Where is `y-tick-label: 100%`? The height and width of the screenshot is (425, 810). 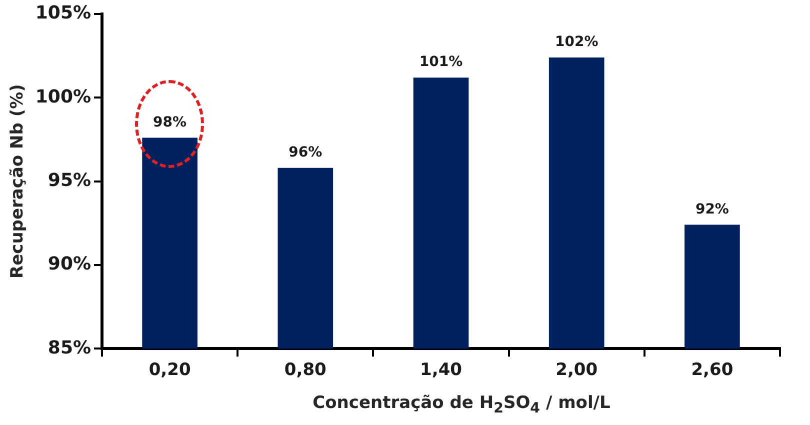
y-tick-label: 100% is located at coordinates (63, 97).